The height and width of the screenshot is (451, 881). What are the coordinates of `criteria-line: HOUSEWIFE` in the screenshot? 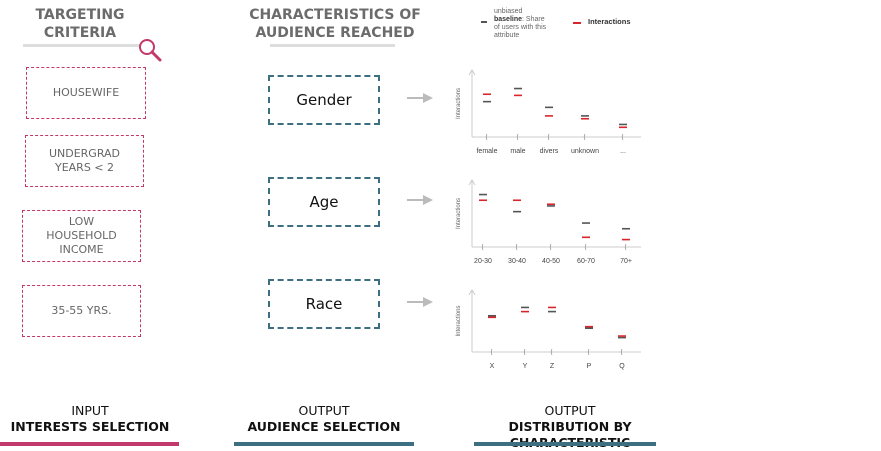 It's located at (86, 92).